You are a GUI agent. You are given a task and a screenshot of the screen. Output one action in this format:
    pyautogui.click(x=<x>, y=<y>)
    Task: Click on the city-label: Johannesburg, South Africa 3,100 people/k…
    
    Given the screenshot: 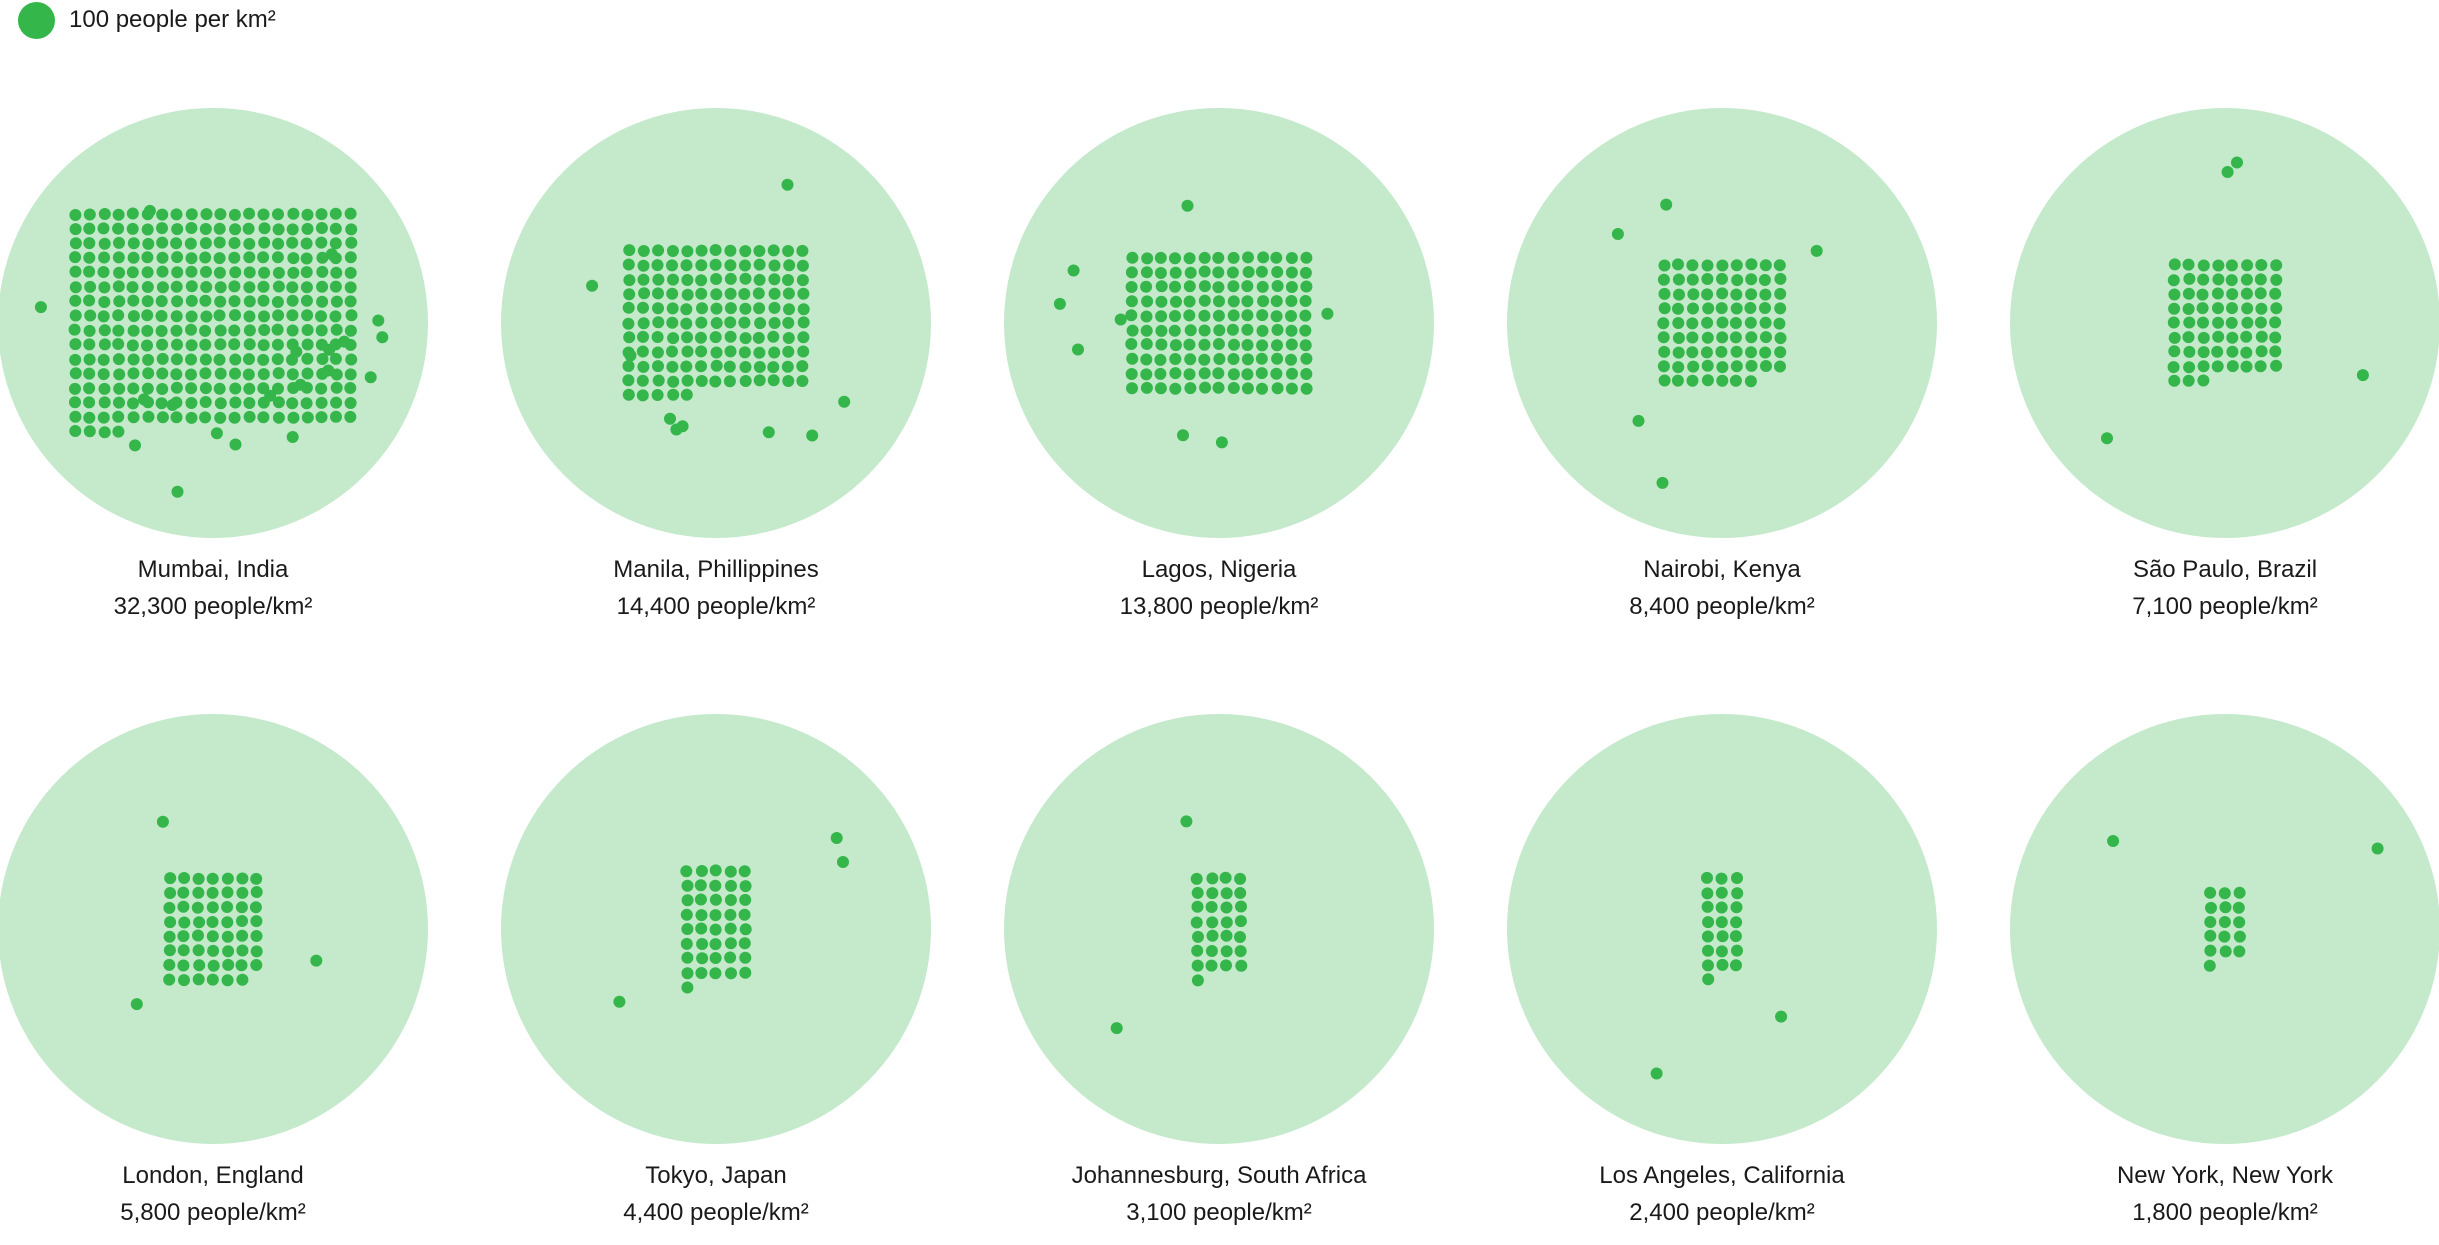 What is the action you would take?
    pyautogui.click(x=1219, y=1194)
    